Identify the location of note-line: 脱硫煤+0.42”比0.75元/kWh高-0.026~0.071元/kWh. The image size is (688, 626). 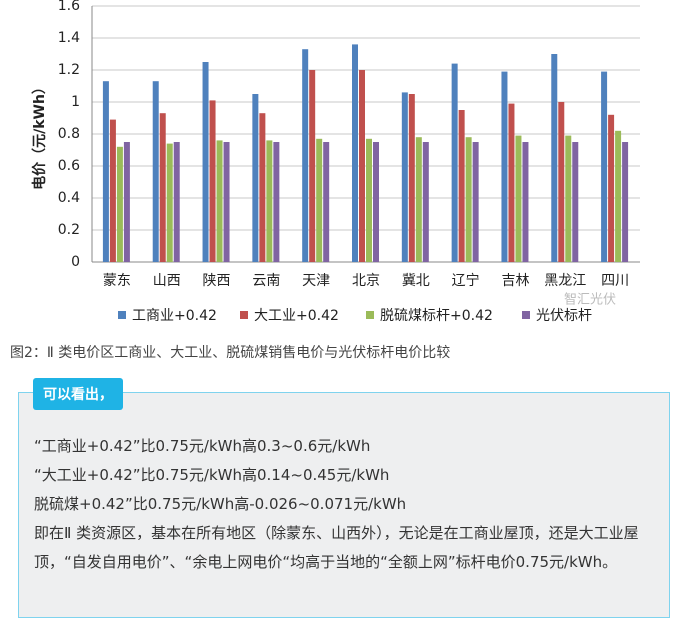
(220, 504).